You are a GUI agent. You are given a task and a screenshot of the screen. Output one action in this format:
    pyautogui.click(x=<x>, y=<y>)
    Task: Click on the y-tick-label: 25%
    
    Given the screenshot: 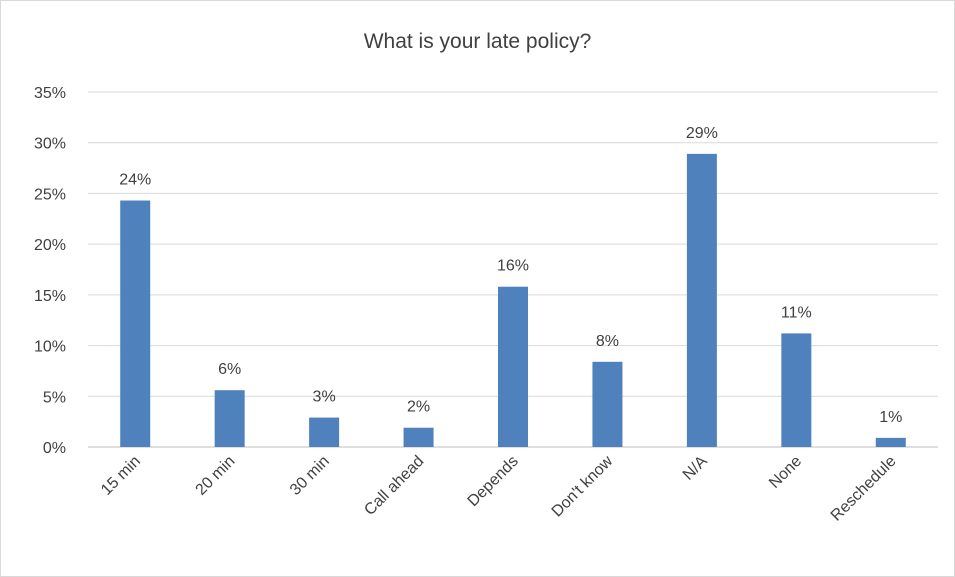 What is the action you would take?
    pyautogui.click(x=50, y=194)
    